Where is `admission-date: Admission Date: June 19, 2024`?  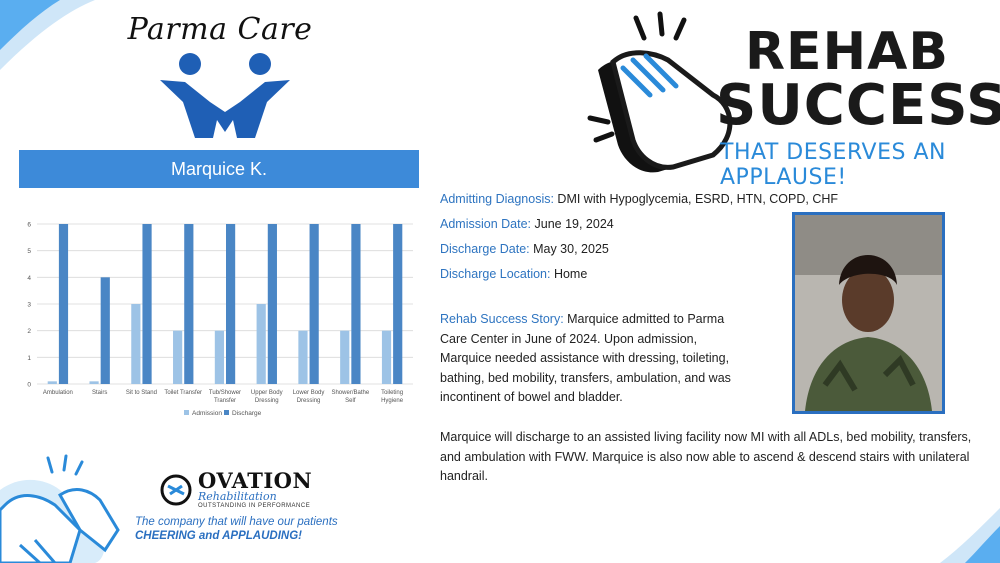 admission-date: Admission Date: June 19, 2024 is located at coordinates (527, 224).